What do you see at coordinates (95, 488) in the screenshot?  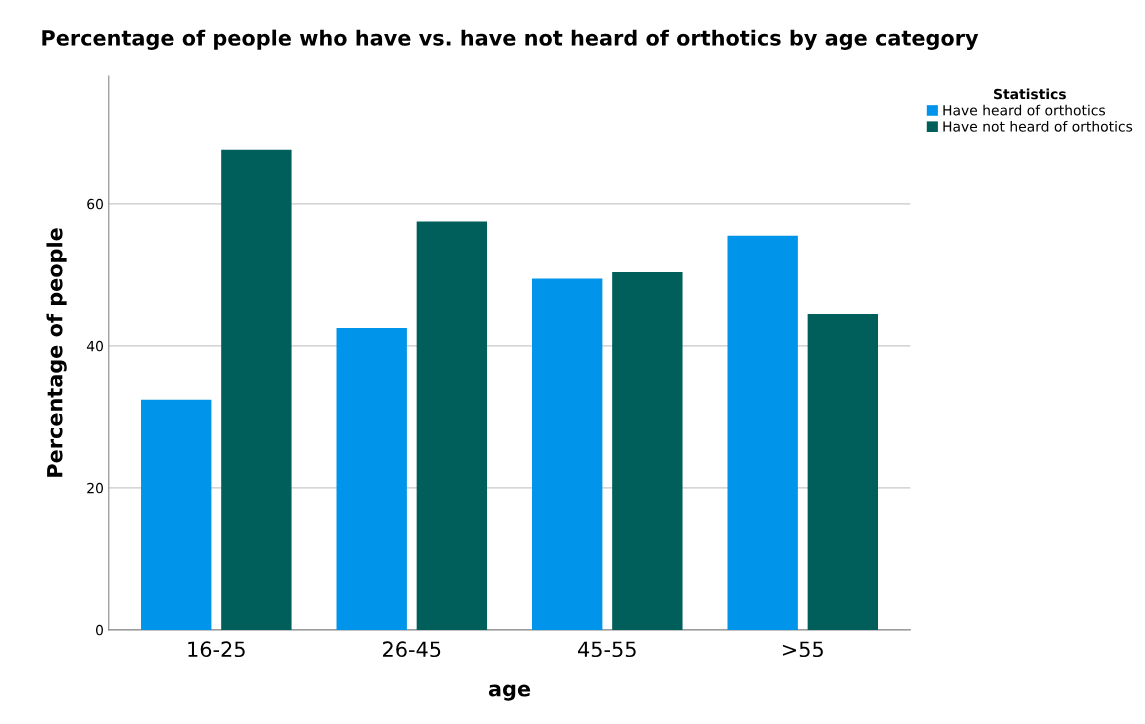 I see `y-tick-label: 20` at bounding box center [95, 488].